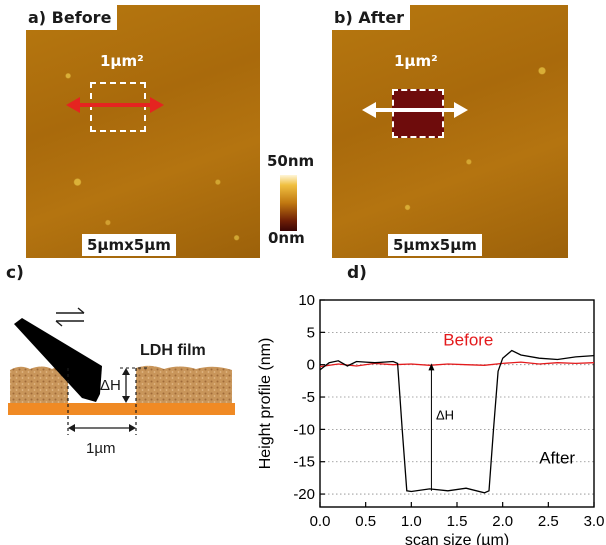  What do you see at coordinates (357, 273) in the screenshot?
I see `panel-d-label: d)` at bounding box center [357, 273].